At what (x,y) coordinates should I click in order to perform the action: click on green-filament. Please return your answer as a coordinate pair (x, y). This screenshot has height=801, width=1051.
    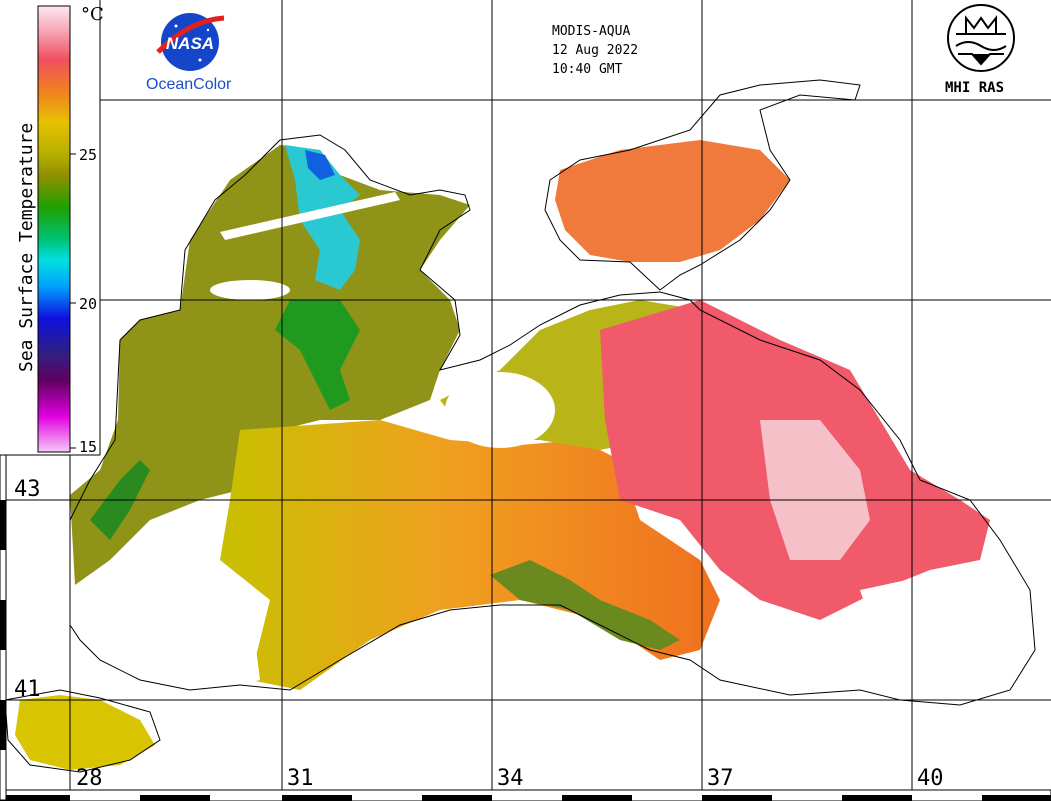
    Looking at the image, I should click on (317, 355).